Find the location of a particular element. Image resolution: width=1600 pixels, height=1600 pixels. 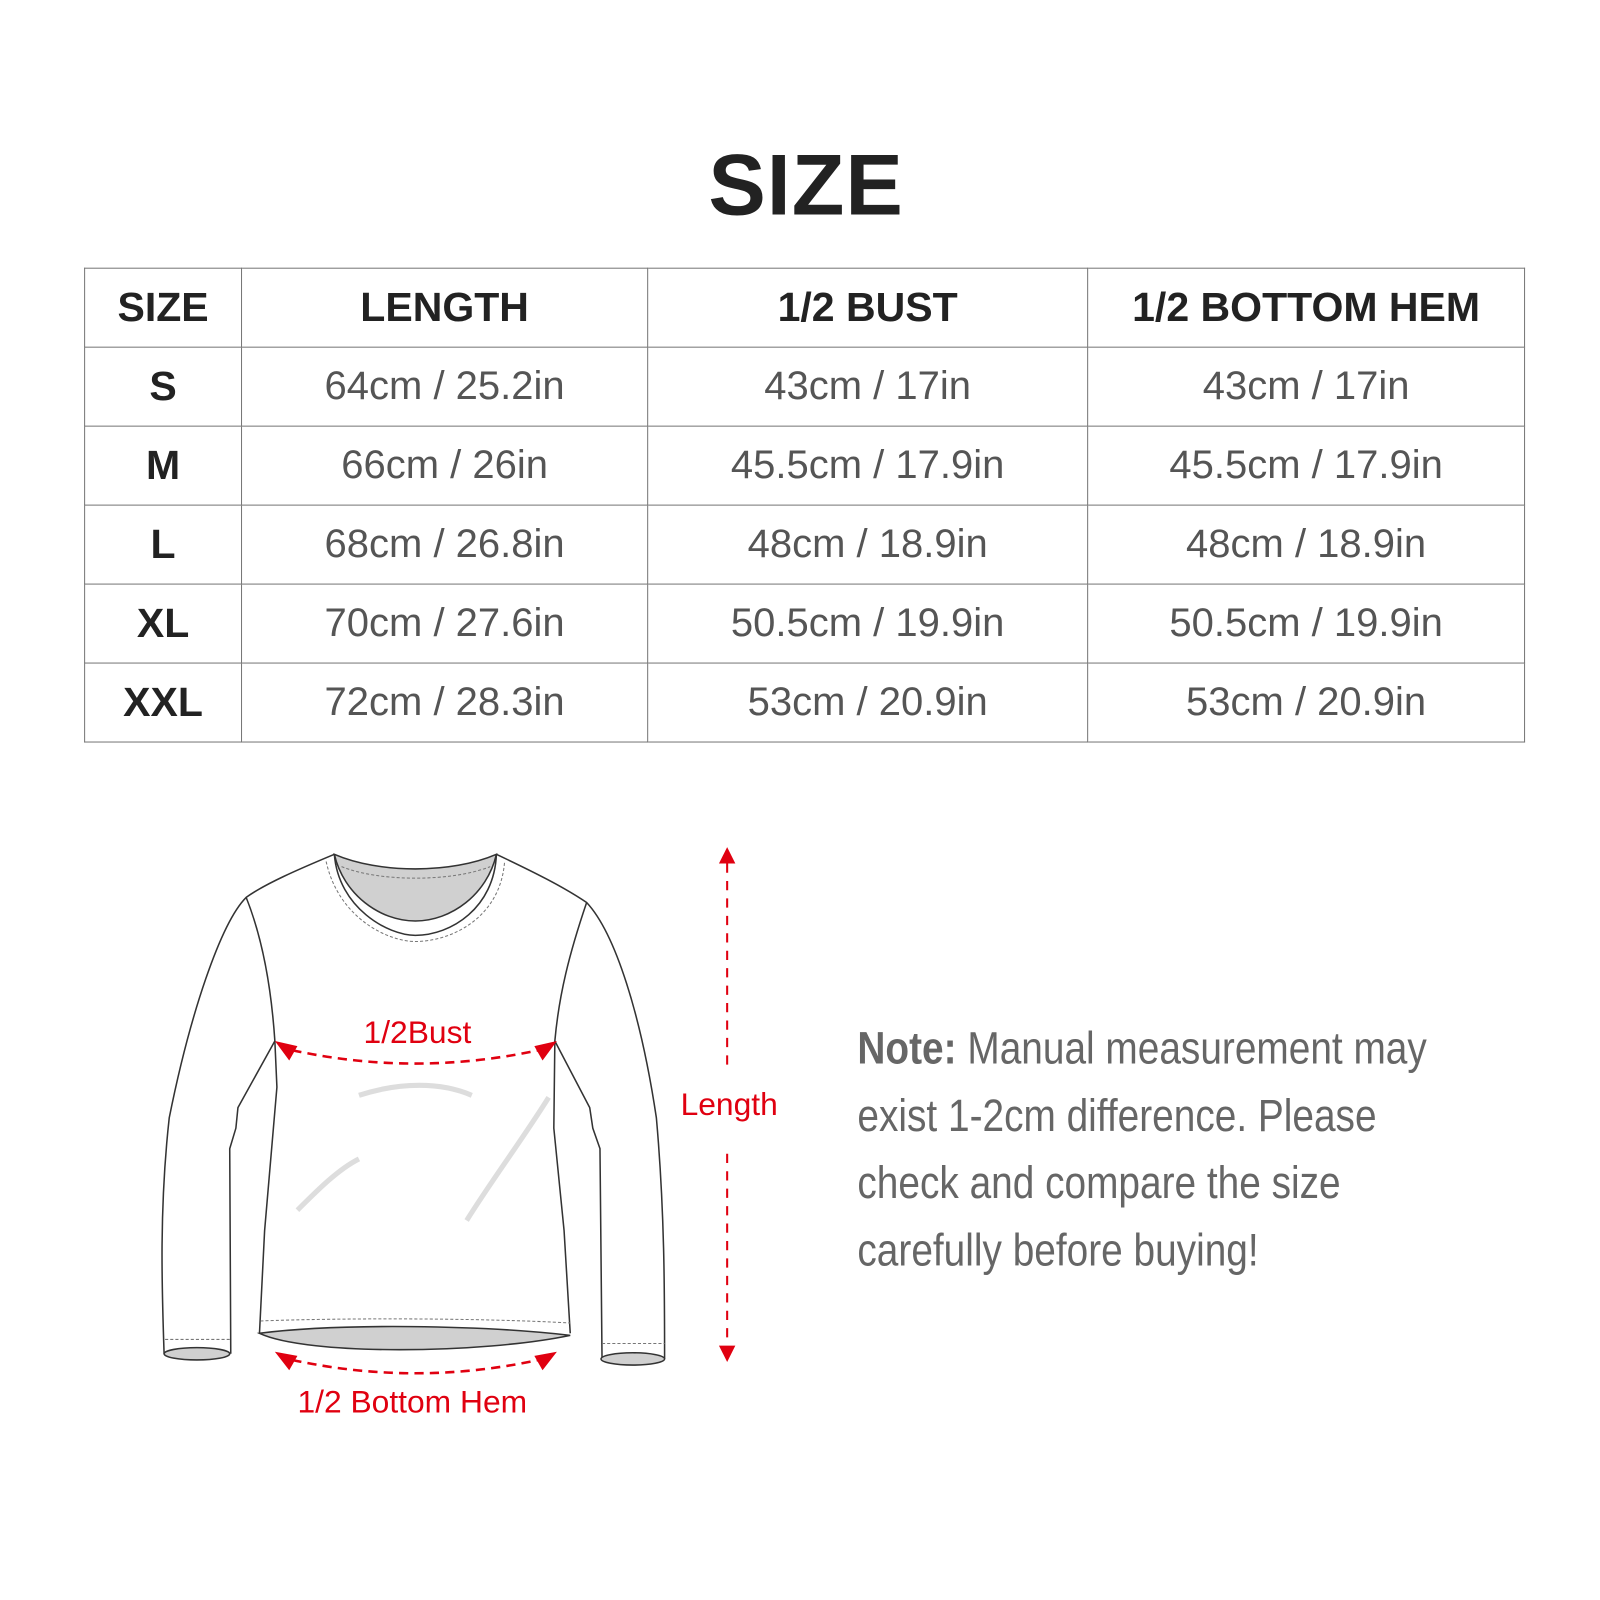

note-line: Manual measurement may is located at coordinates (1197, 1048).